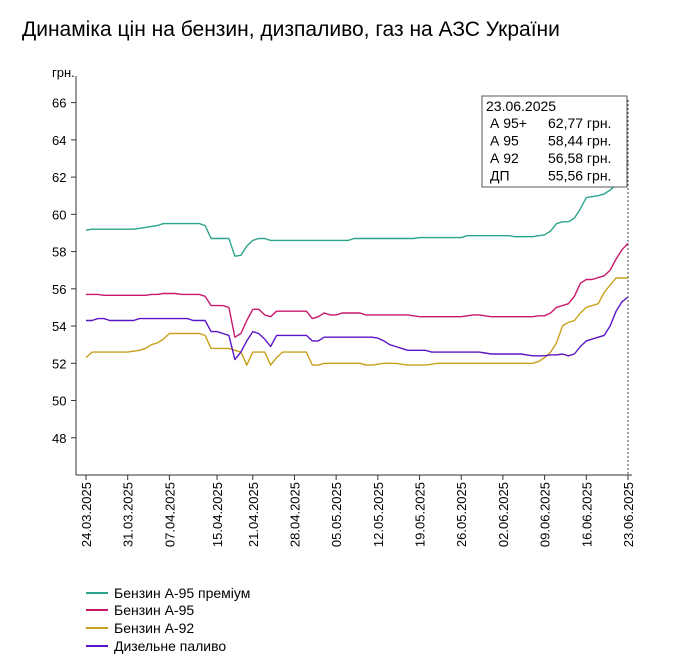 The height and width of the screenshot is (662, 690). I want to click on x-tick-label: 24.03.2025, so click(86, 514).